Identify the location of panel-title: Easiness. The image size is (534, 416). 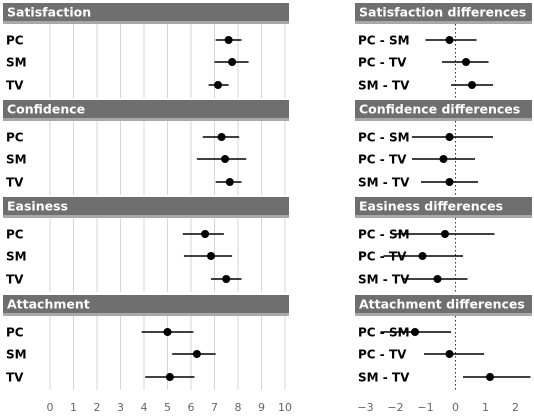
(37, 206).